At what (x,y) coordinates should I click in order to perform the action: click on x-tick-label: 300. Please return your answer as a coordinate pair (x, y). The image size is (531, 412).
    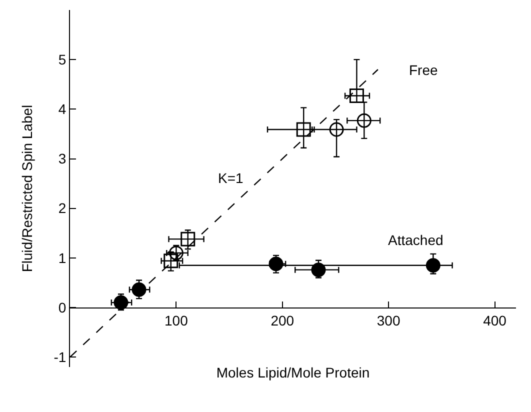
    Looking at the image, I should click on (388, 320).